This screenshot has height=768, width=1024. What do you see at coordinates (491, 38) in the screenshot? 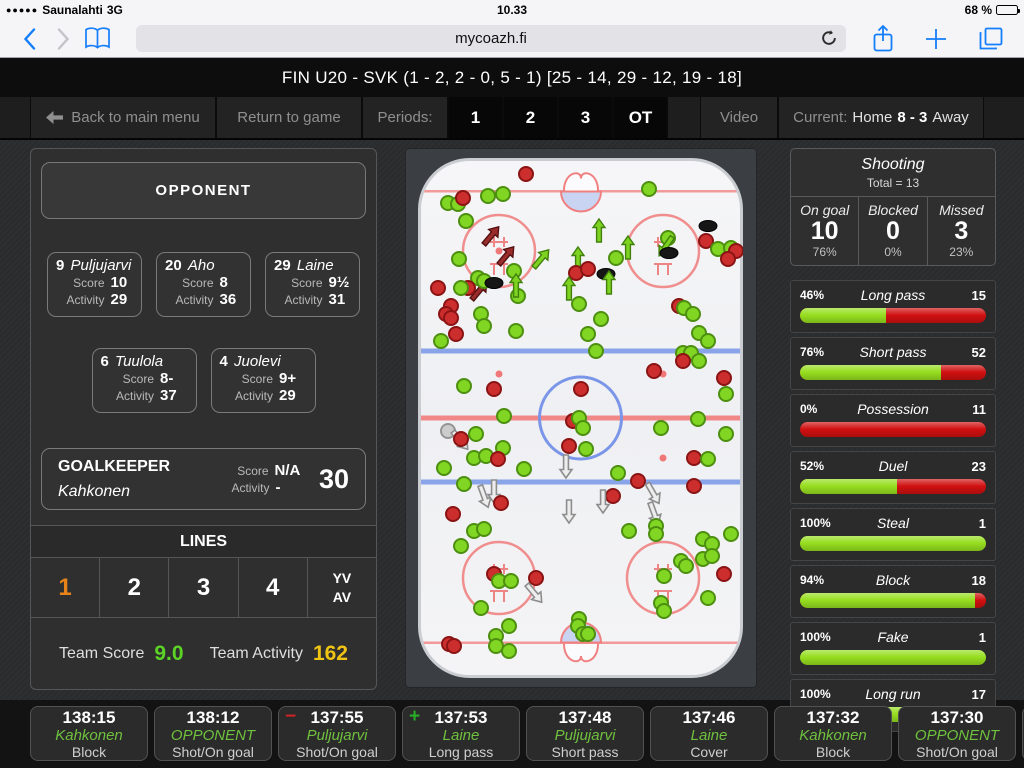
I see `url-field: mycoazh.fi` at bounding box center [491, 38].